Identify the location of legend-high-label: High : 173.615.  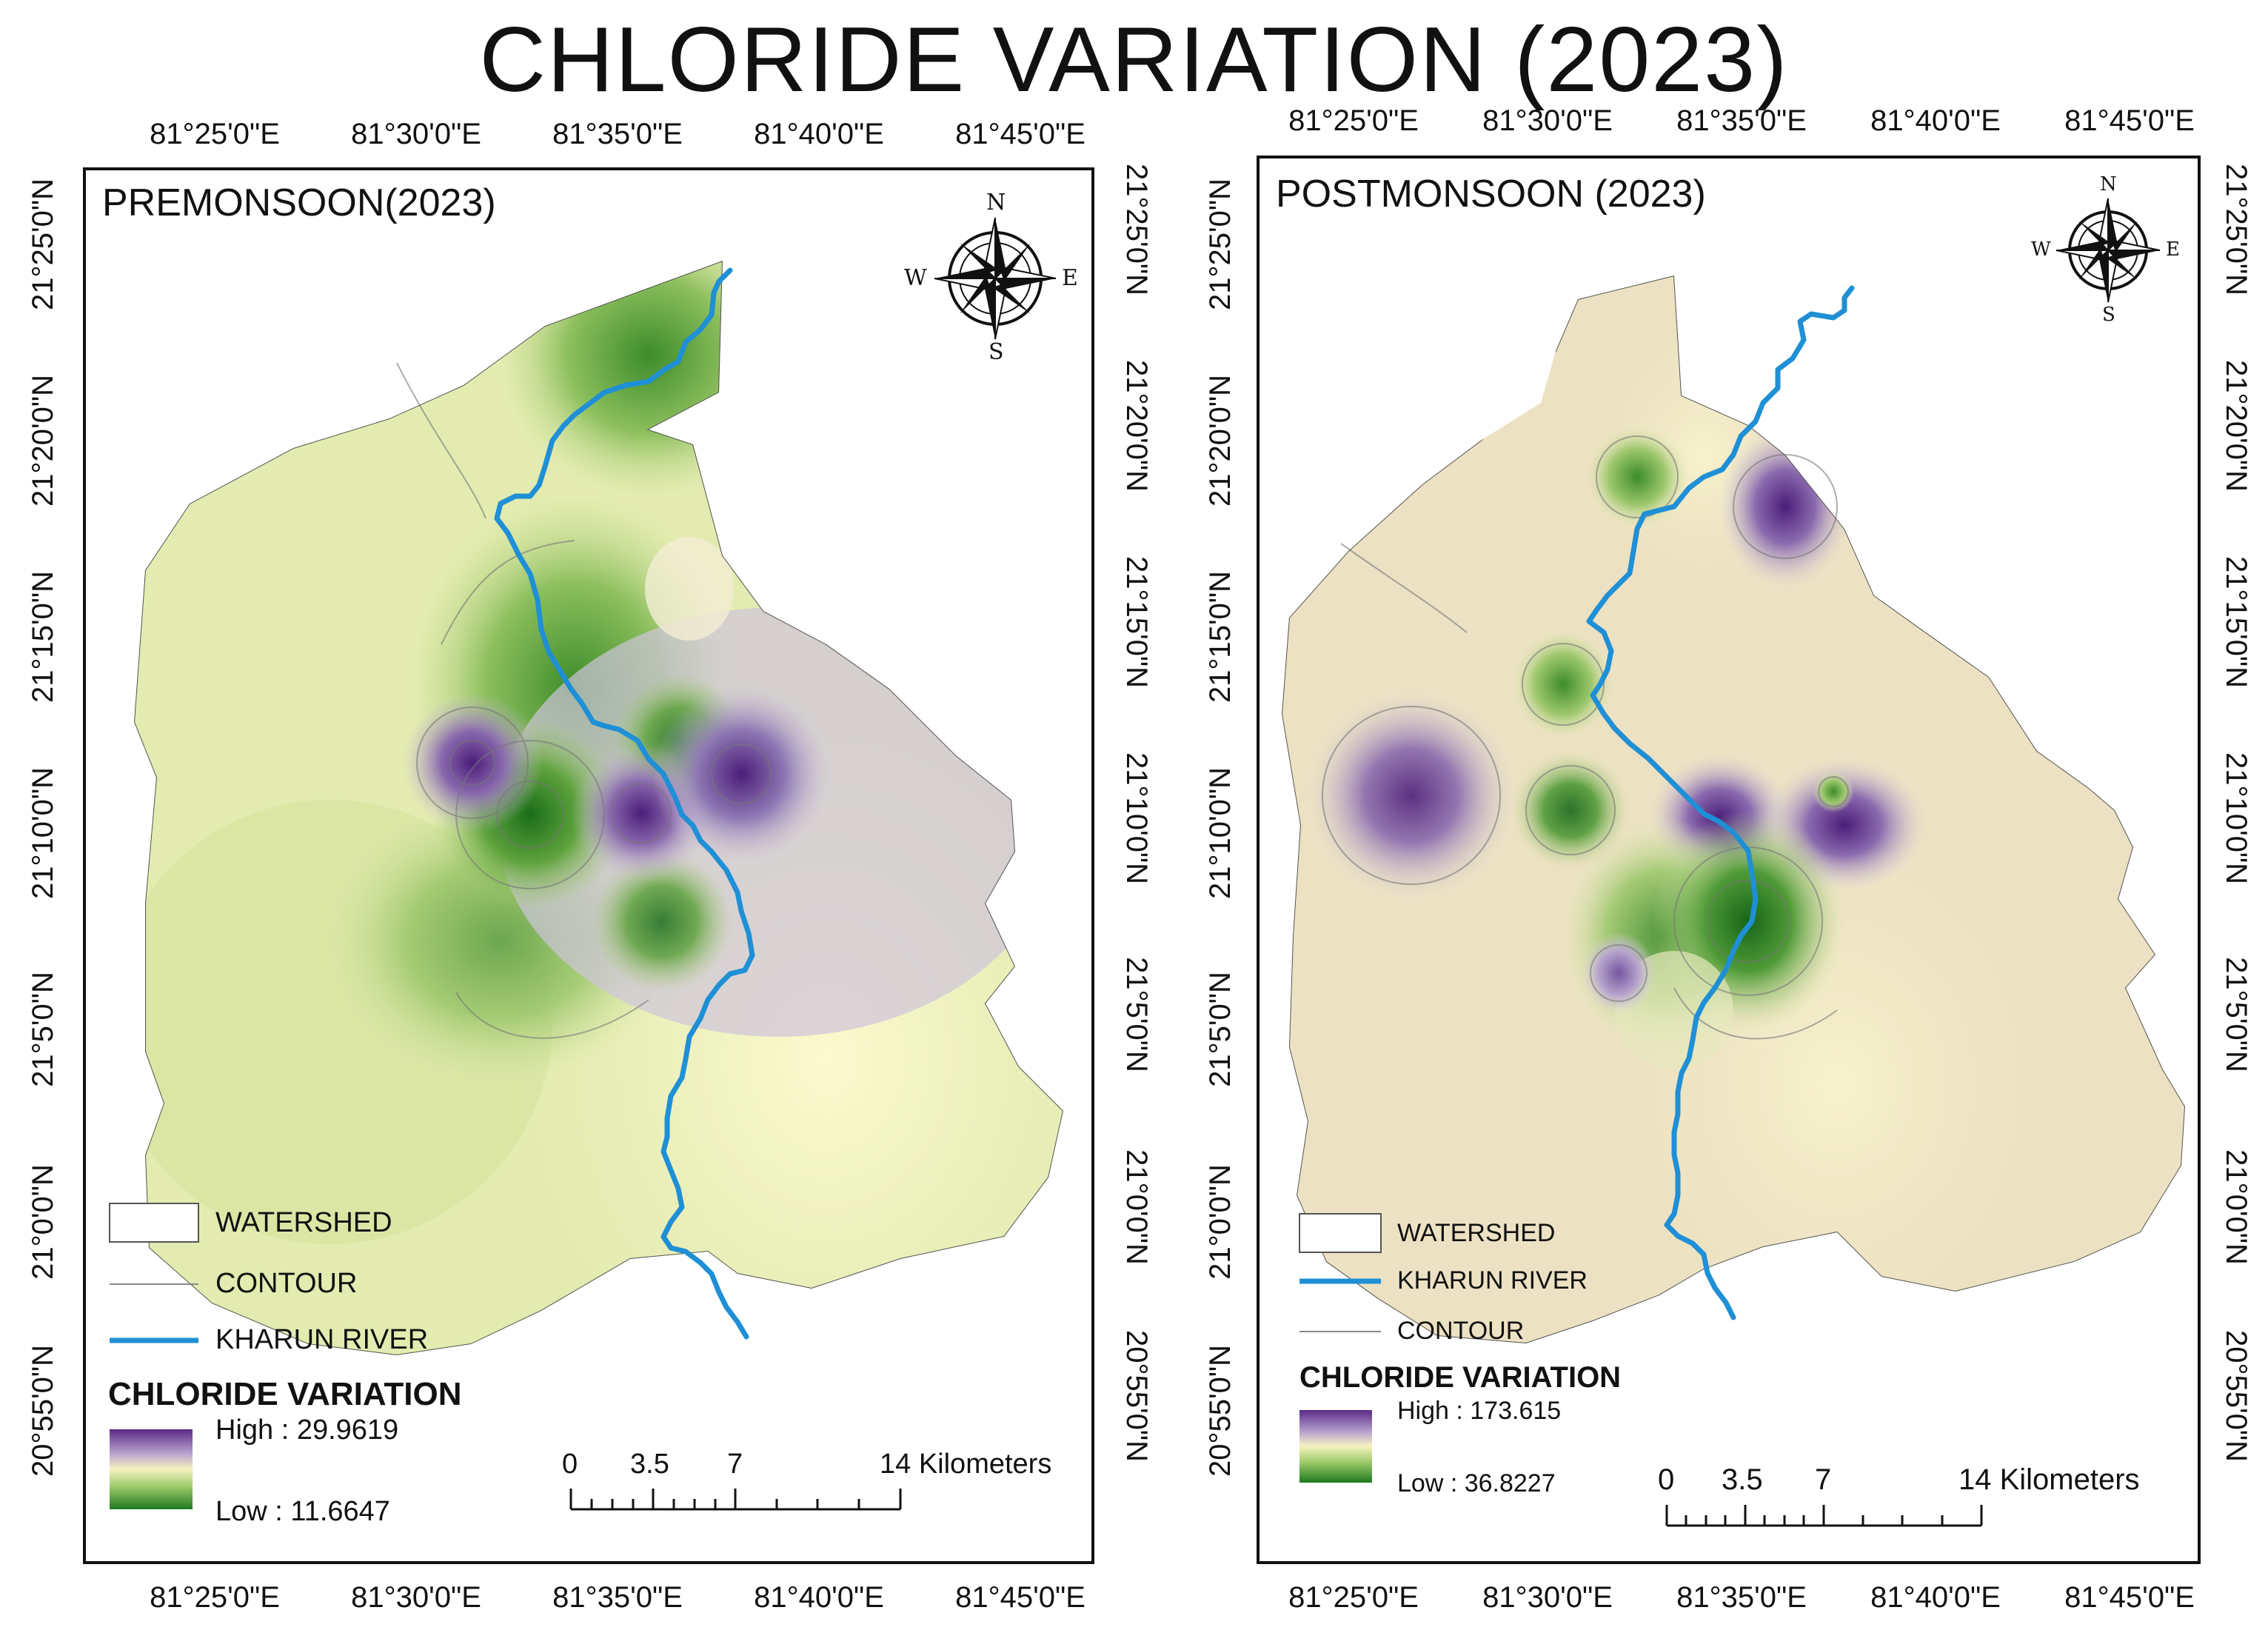
(1479, 1411).